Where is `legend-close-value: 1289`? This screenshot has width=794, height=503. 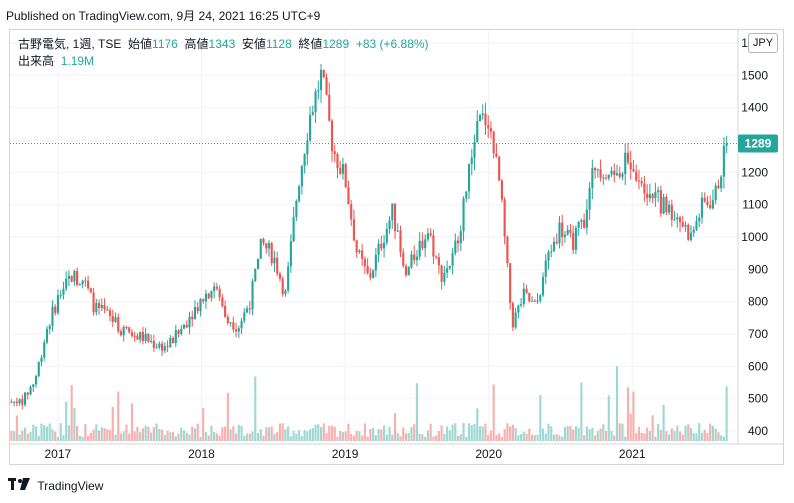 legend-close-value: 1289 is located at coordinates (336, 44).